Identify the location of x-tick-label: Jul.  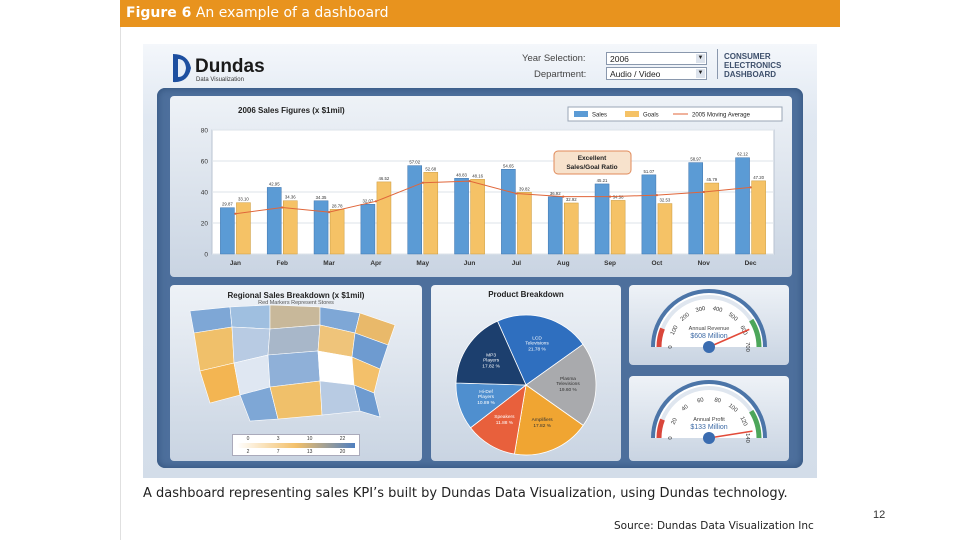
(517, 263).